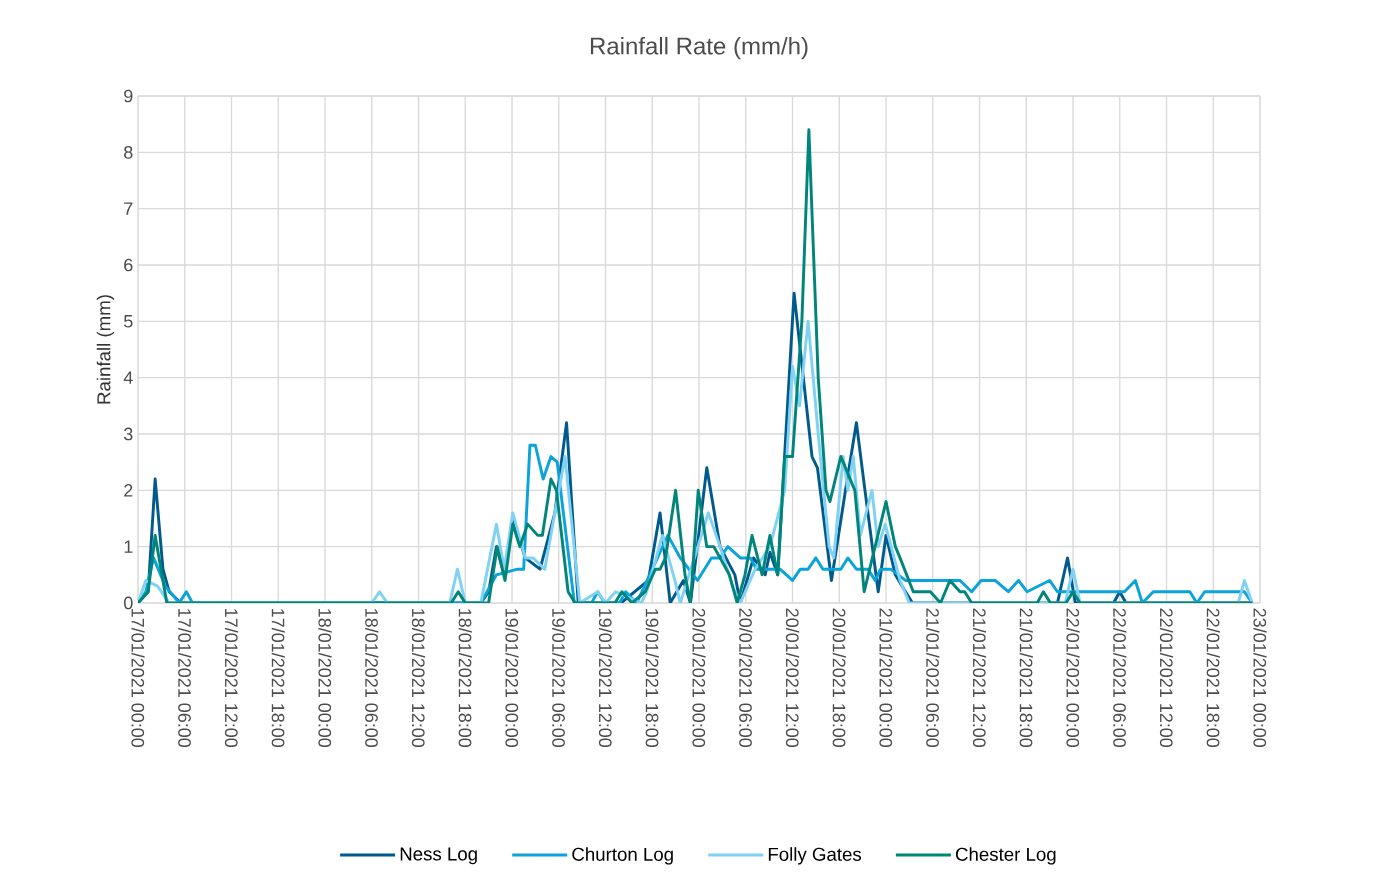 This screenshot has height=884, width=1377. Describe the element at coordinates (839, 678) in the screenshot. I see `x-tick-label: 20/01/2021 18:00` at that location.